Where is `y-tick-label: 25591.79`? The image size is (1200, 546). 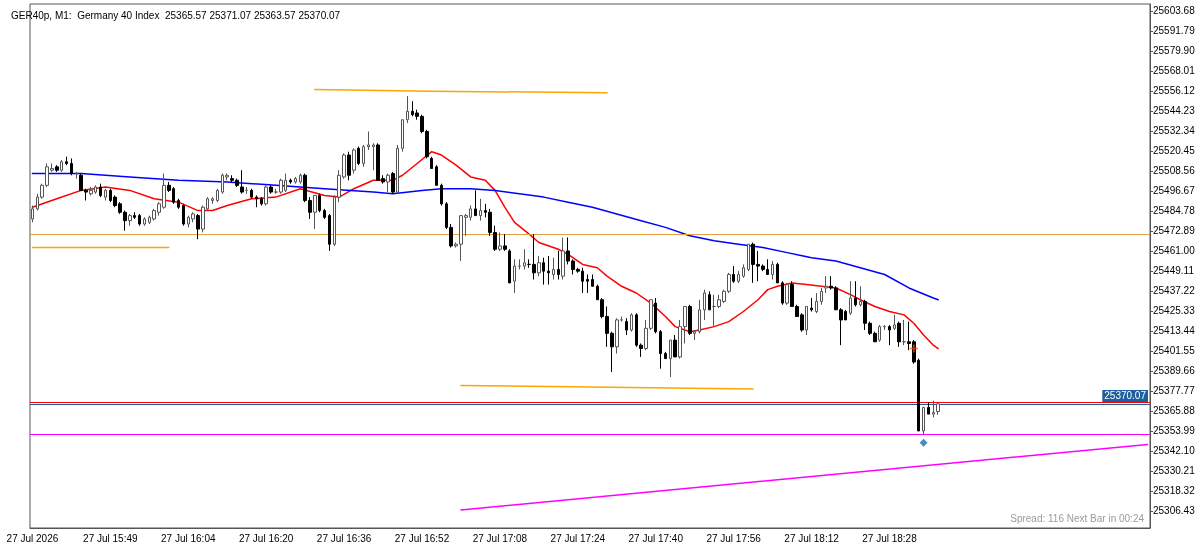 y-tick-label: 25591.79 is located at coordinates (1174, 31).